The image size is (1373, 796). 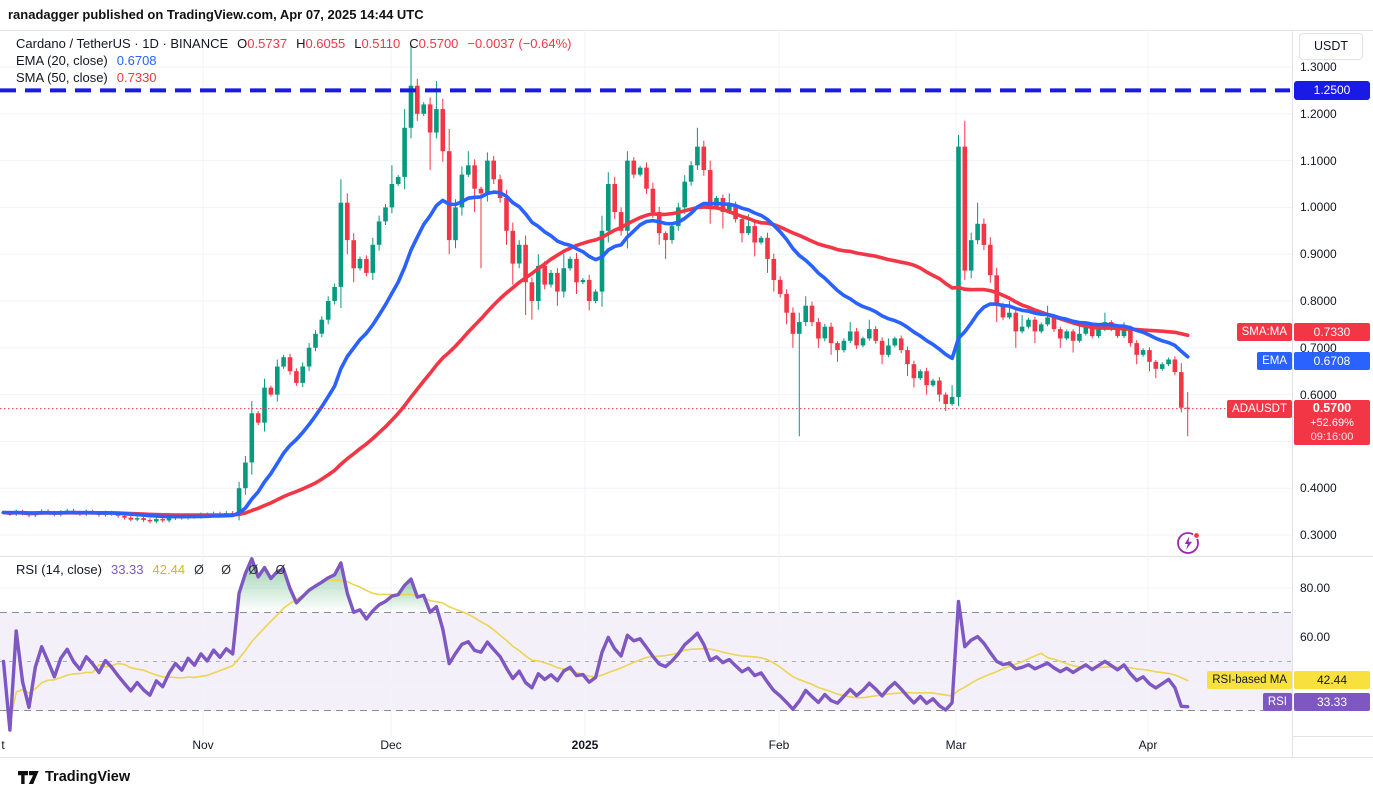 I want to click on price-tick-label: 0.7000, so click(x=1318, y=347).